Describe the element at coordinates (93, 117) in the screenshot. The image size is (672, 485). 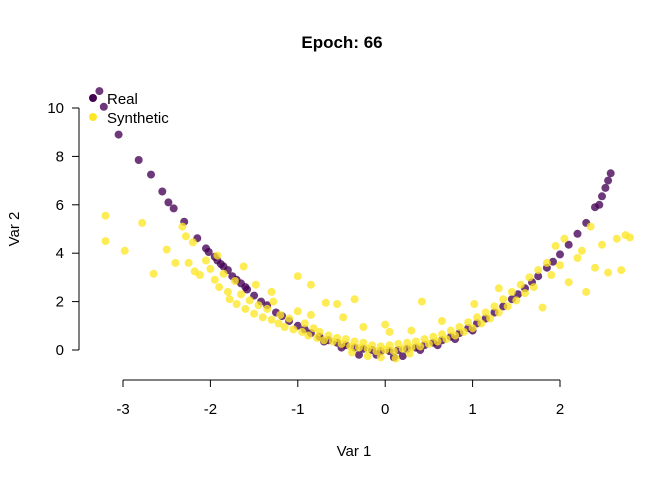
I see `legend-swatch-synthetic` at that location.